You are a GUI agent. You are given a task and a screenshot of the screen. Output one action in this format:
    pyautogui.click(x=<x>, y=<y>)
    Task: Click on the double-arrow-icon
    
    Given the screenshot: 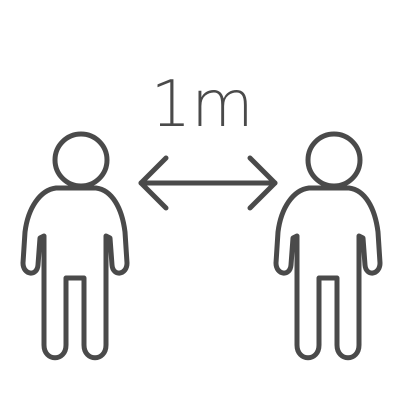 What is the action you would take?
    pyautogui.click(x=208, y=183)
    